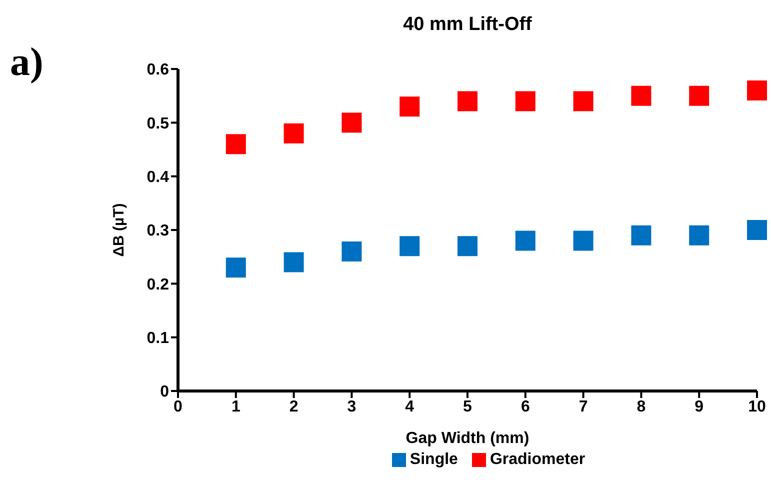  Describe the element at coordinates (467, 25) in the screenshot. I see `chart-title: 40 mm Lift-Off` at that location.